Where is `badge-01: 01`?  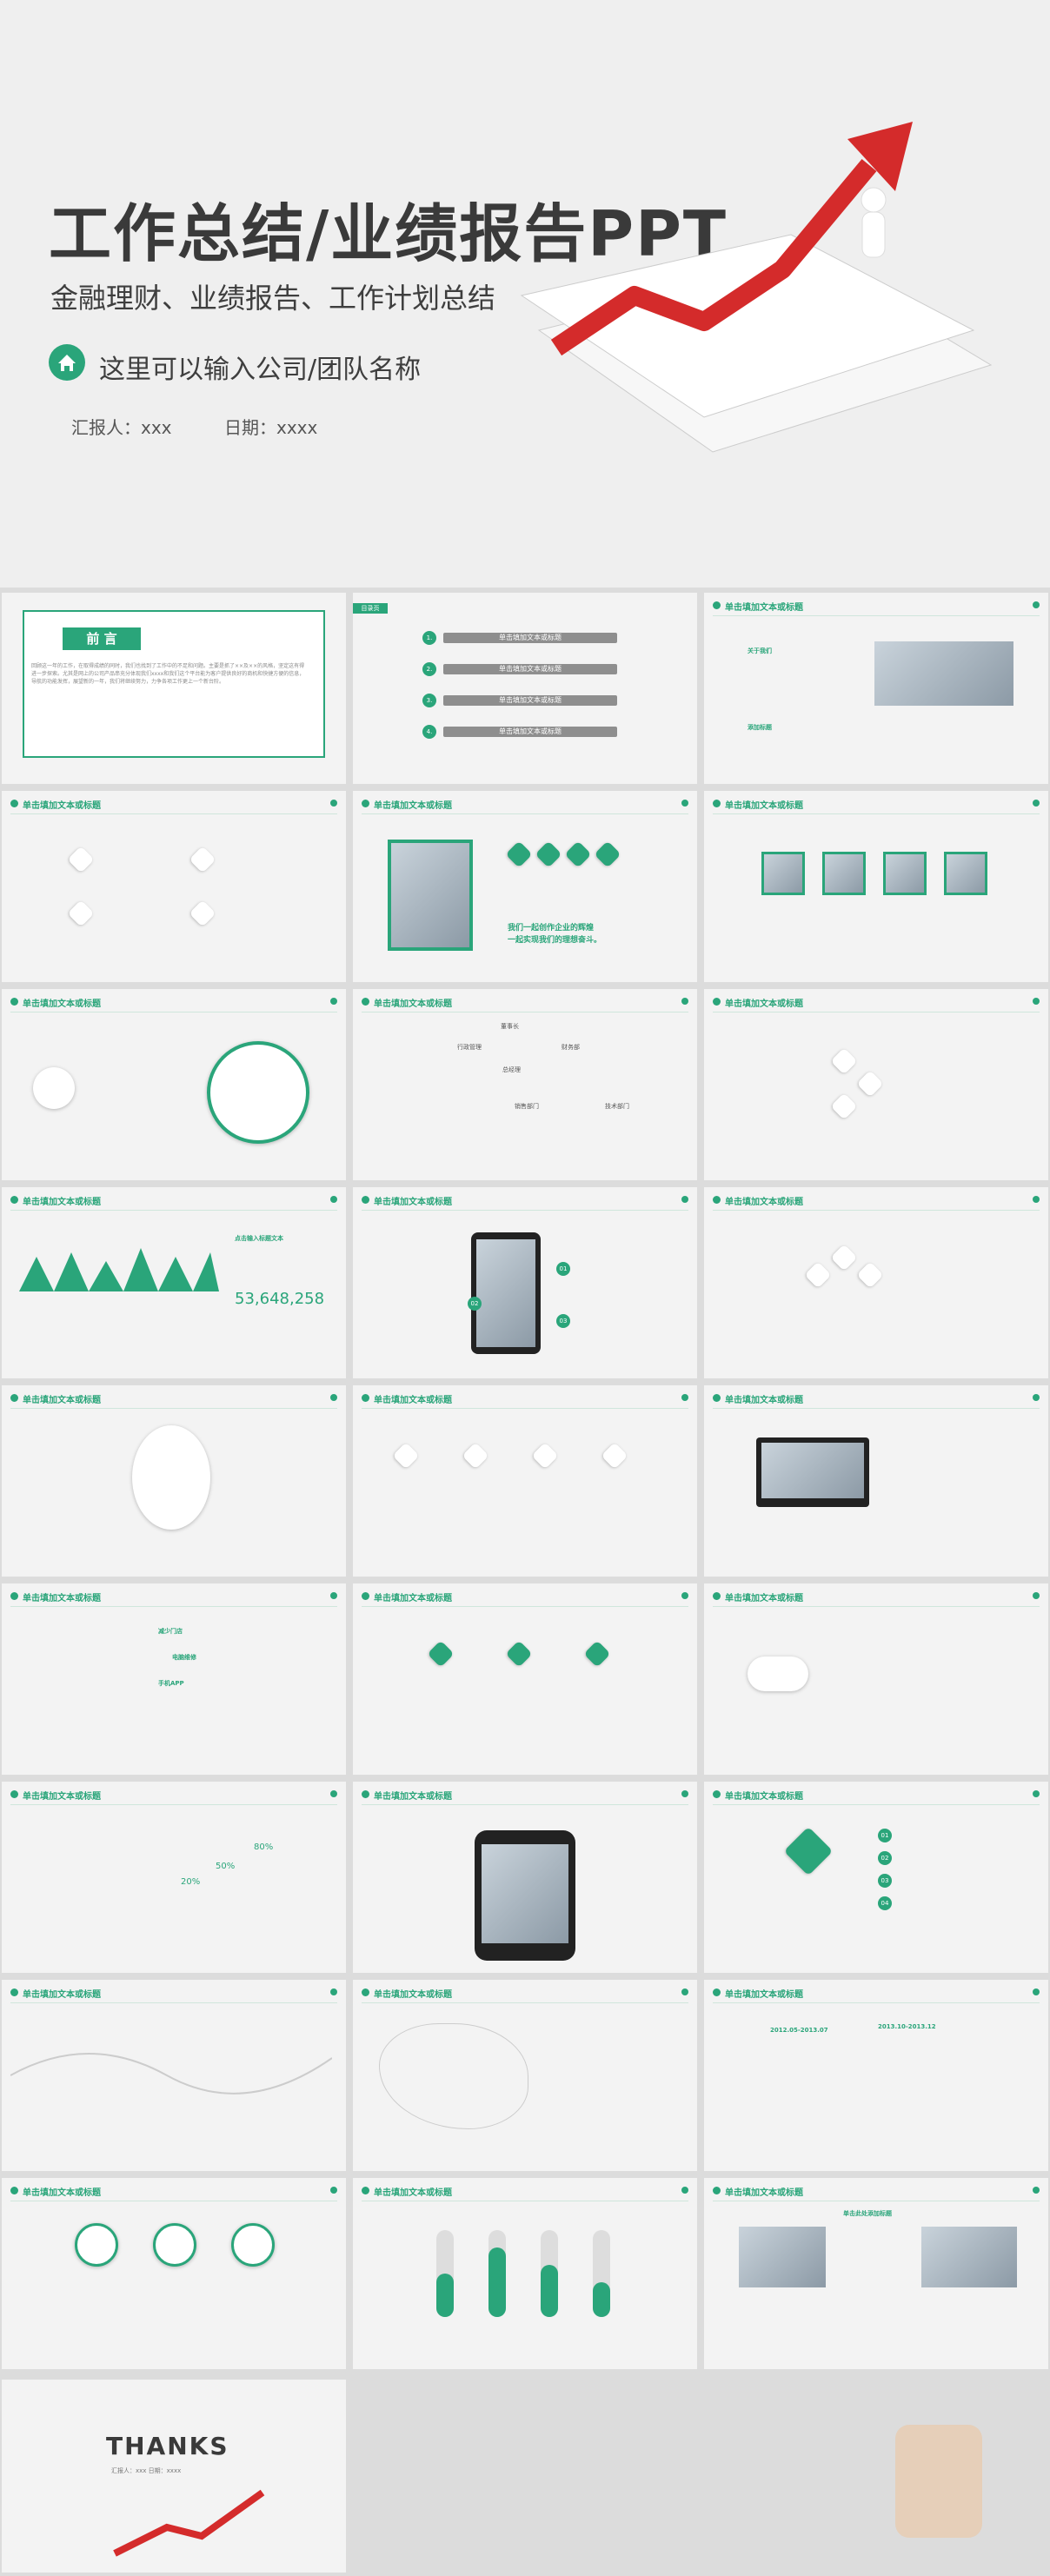 badge-01: 01 is located at coordinates (563, 1269).